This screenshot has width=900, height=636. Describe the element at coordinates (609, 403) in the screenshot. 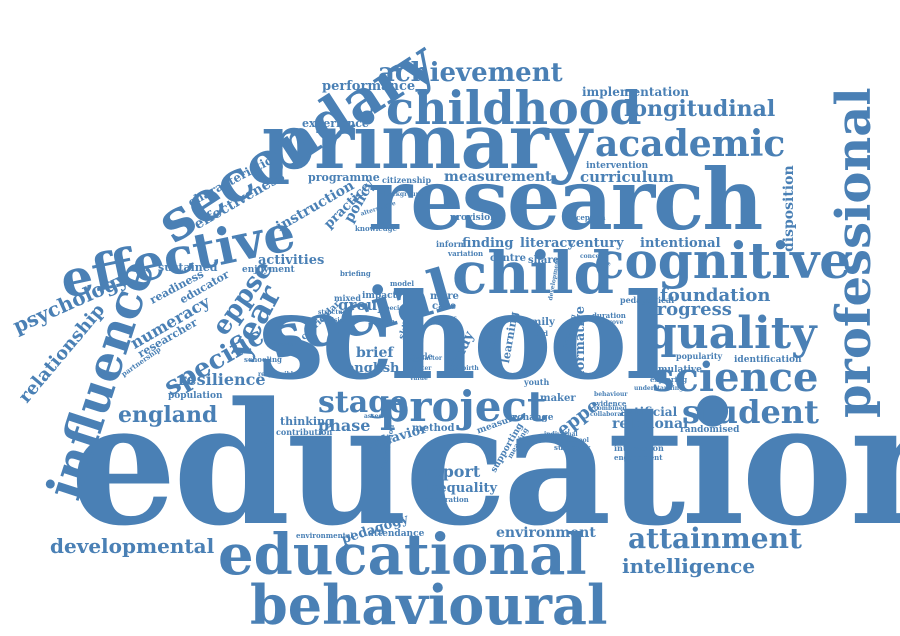

I see `word-evidence: evidence` at that location.